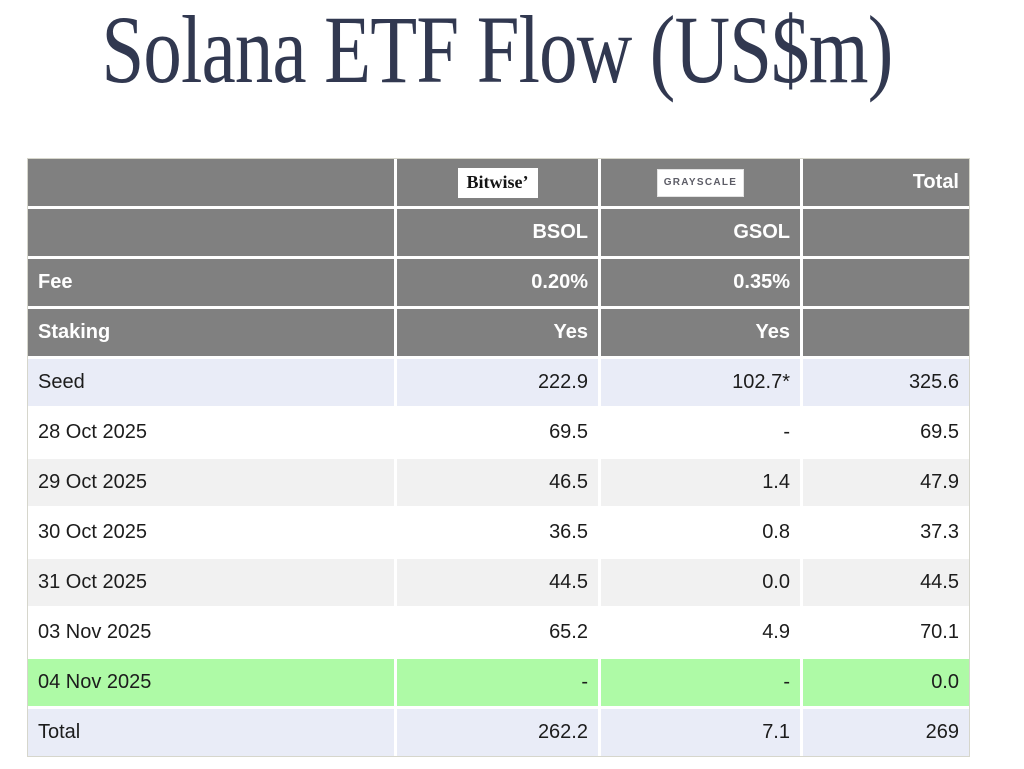 The height and width of the screenshot is (769, 1024). I want to click on cell-label: Fee, so click(211, 282).